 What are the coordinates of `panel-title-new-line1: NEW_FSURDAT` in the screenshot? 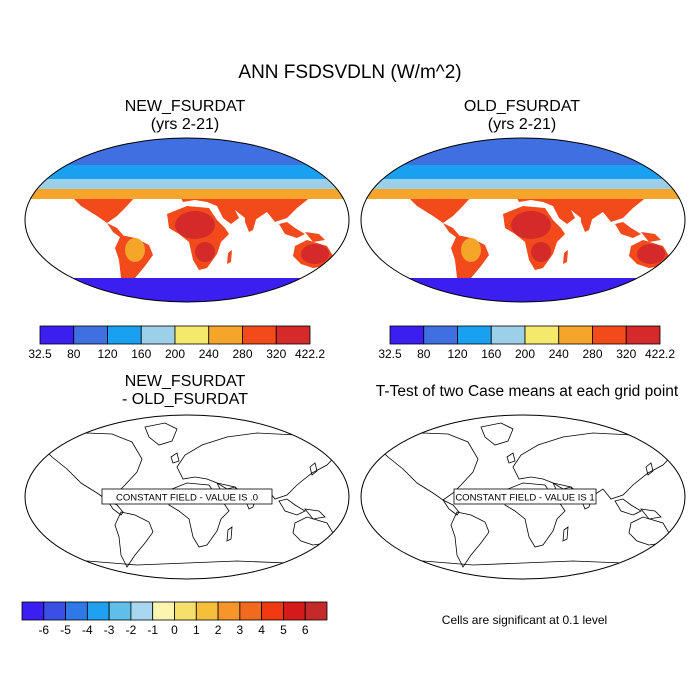 It's located at (185, 106).